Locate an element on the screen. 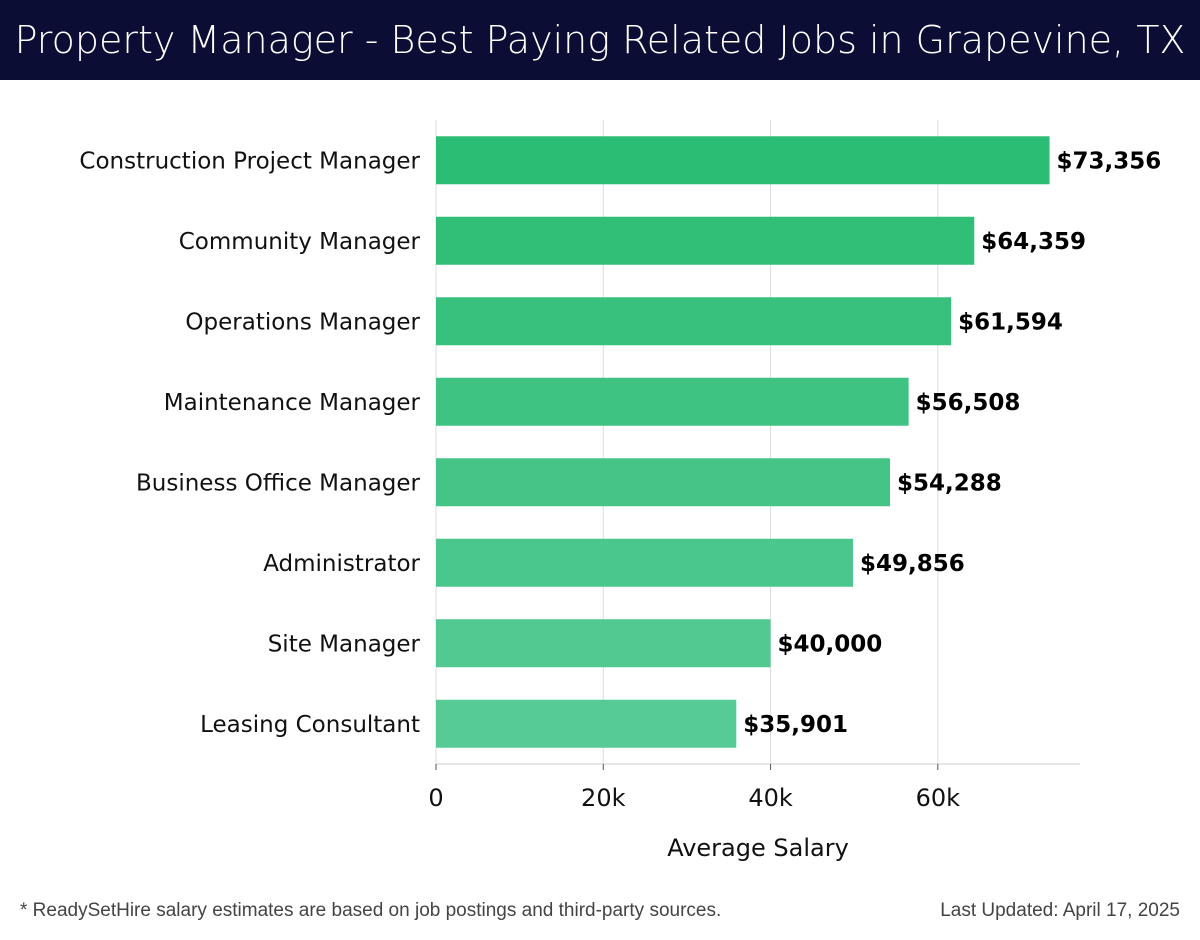 The height and width of the screenshot is (940, 1200). x-axis-title: Average Salary is located at coordinates (758, 848).